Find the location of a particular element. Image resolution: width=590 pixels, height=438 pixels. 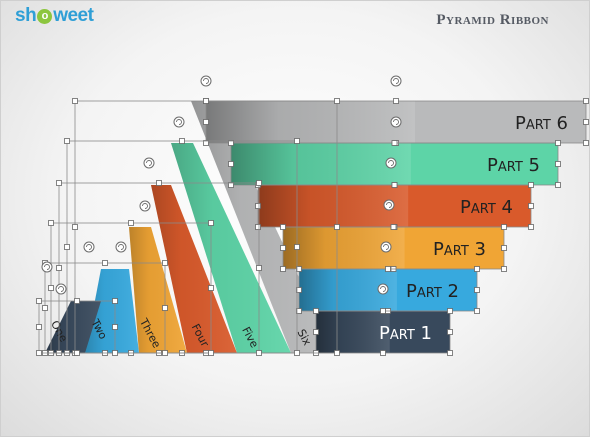

ribbon-label-part-1: Part 1 is located at coordinates (405, 333).